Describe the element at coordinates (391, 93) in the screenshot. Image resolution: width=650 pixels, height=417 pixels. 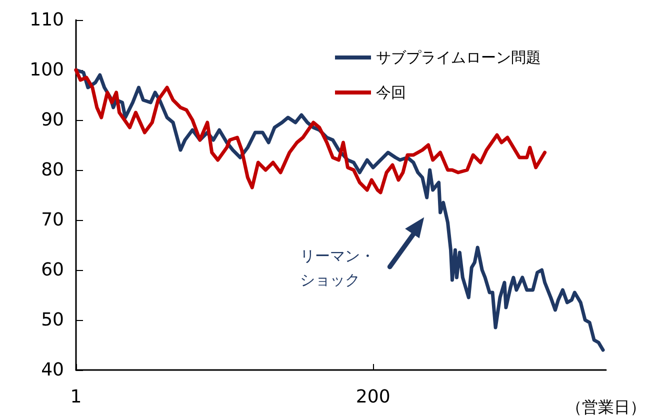
I see `legend-label: 今回` at that location.